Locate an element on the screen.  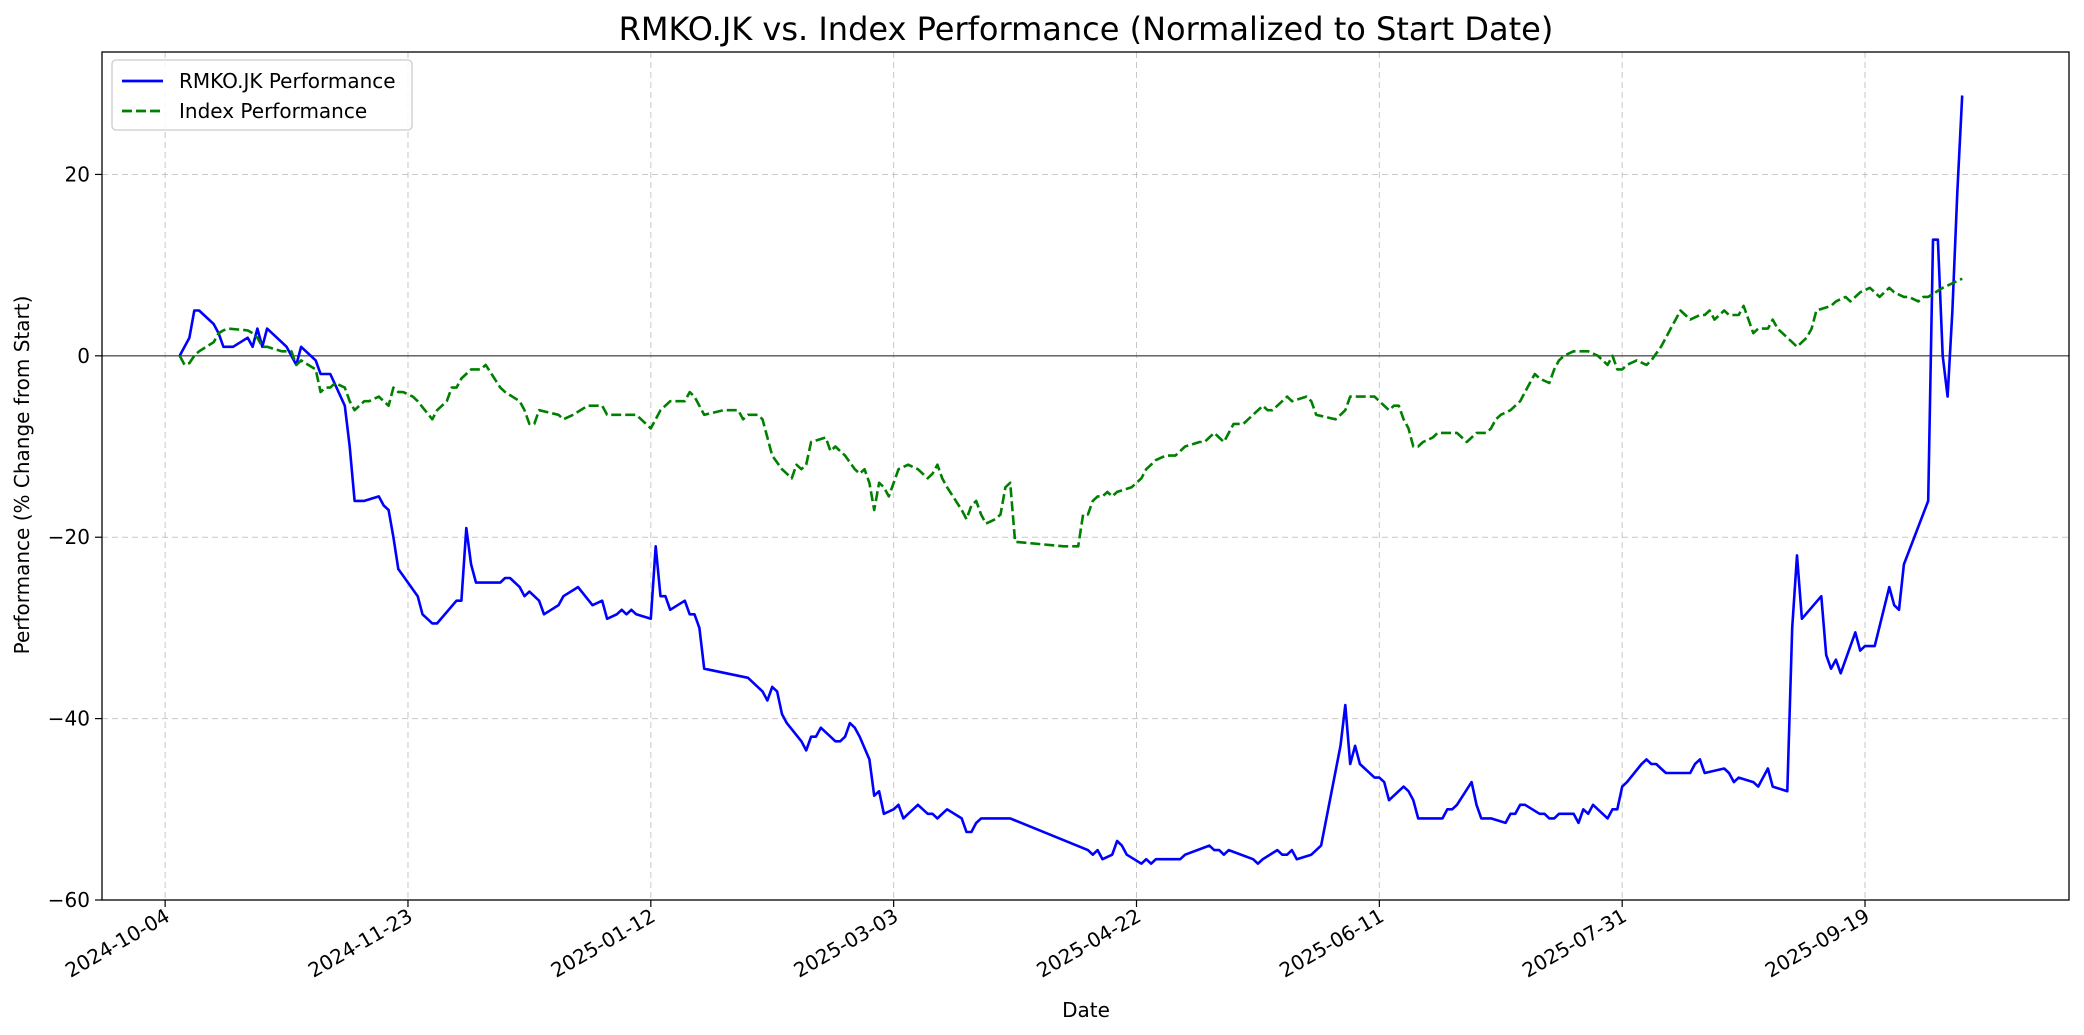
x-axis-label: Date is located at coordinates (1086, 1010).